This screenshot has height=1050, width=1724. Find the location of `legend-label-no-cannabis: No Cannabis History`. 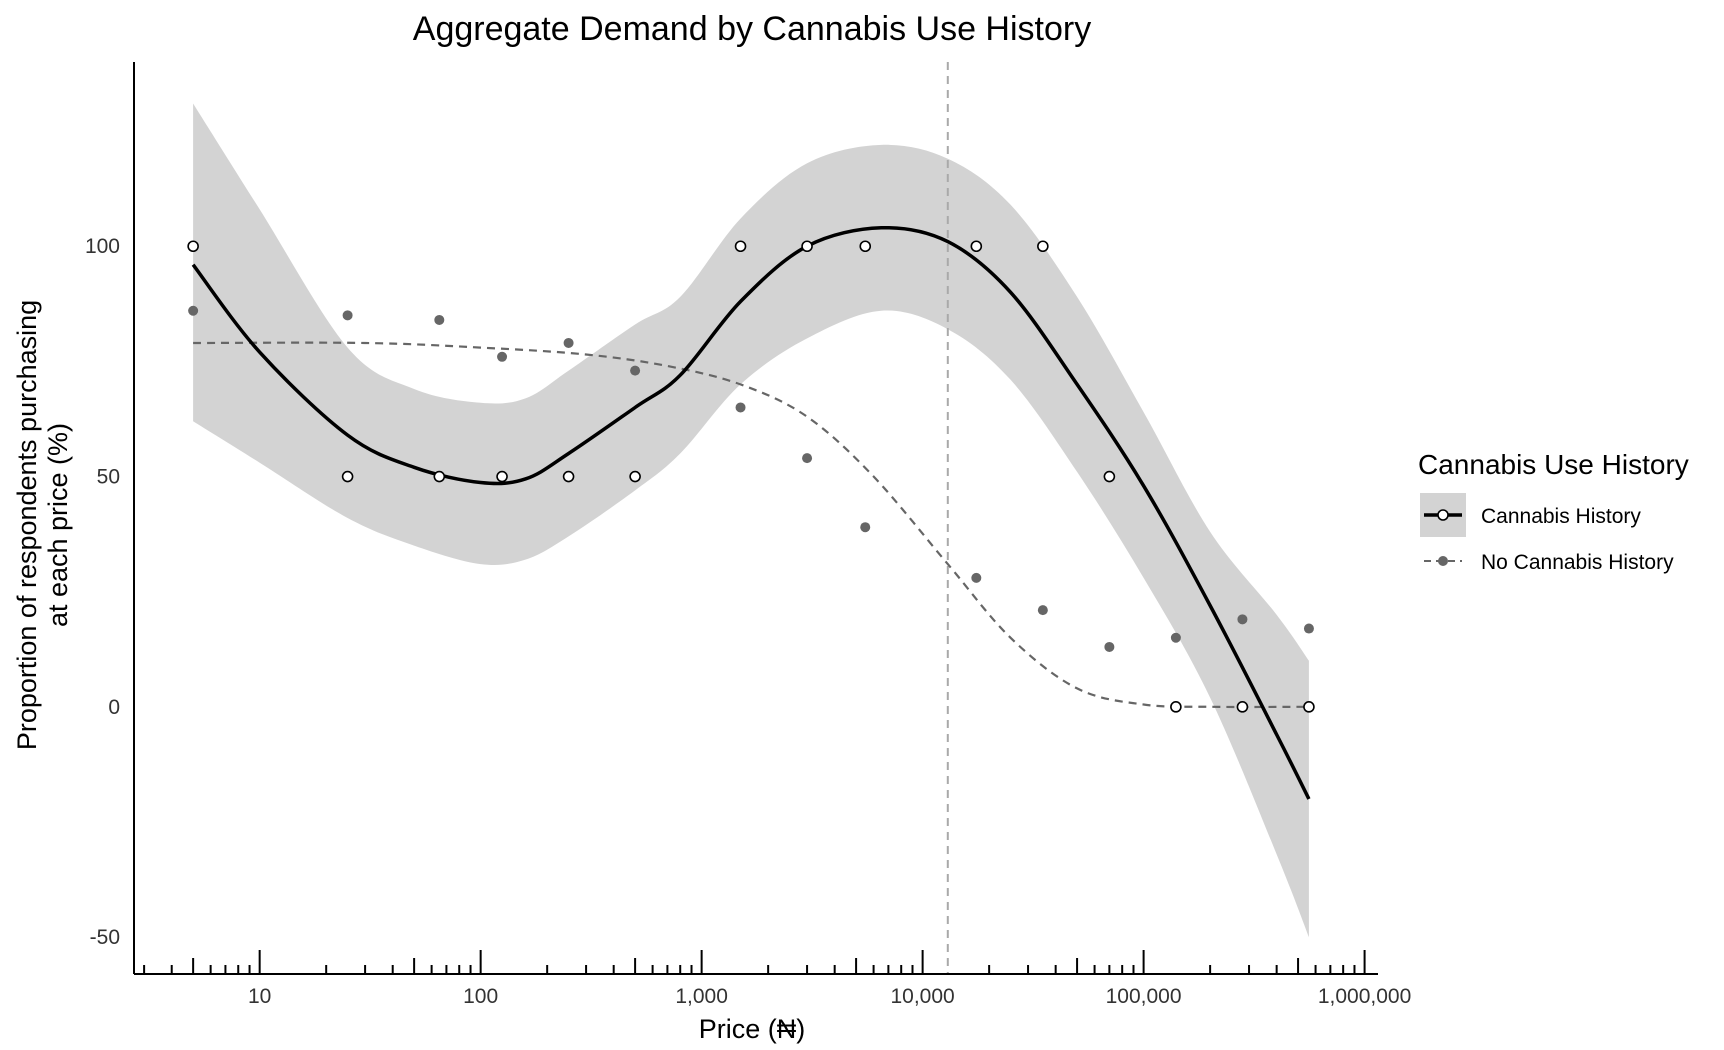

legend-label-no-cannabis: No Cannabis History is located at coordinates (1577, 562).